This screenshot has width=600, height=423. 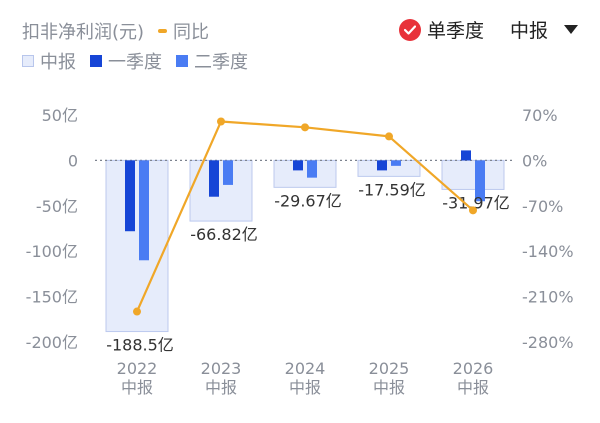 I want to click on x-axis-tick-label: 2025, so click(x=389, y=368).